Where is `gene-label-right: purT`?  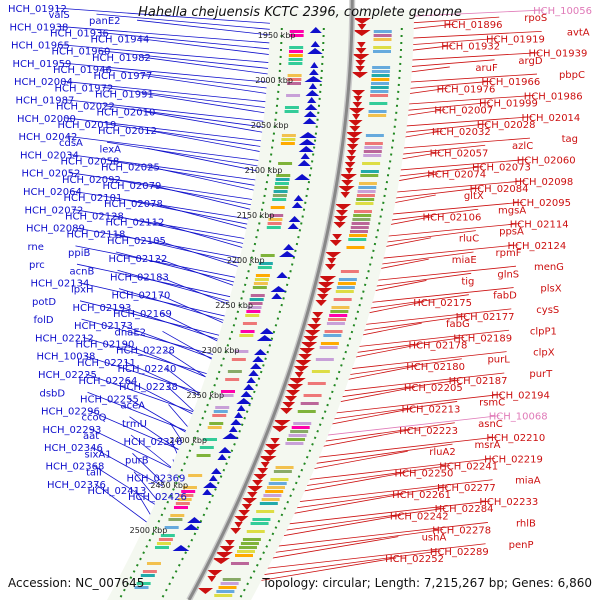 gene-label-right: purT is located at coordinates (541, 374).